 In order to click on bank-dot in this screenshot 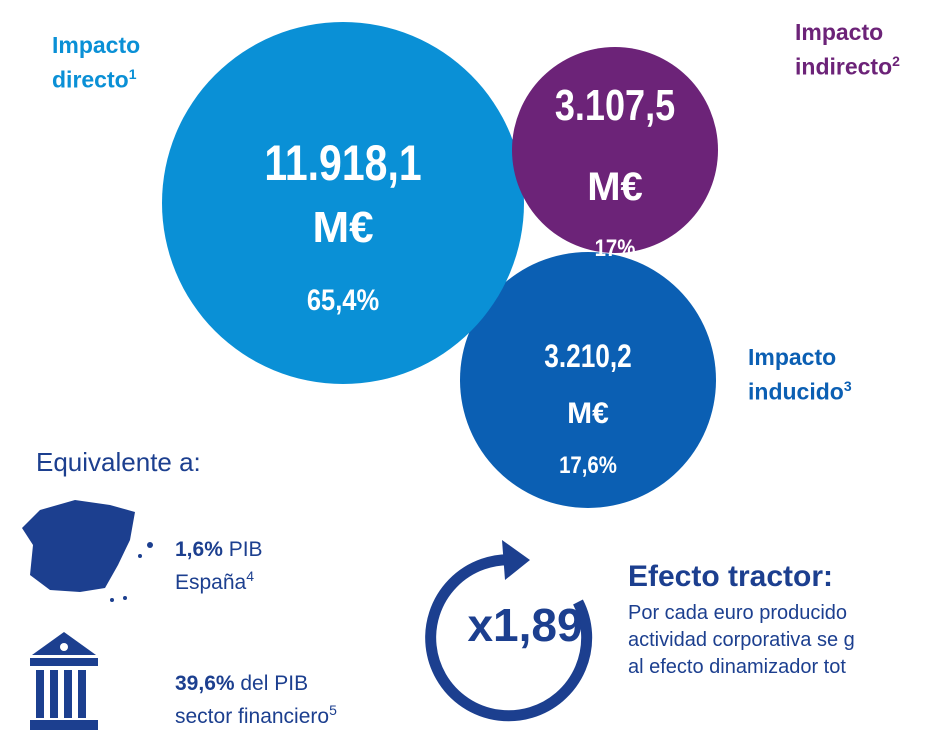, I will do `click(64, 647)`.